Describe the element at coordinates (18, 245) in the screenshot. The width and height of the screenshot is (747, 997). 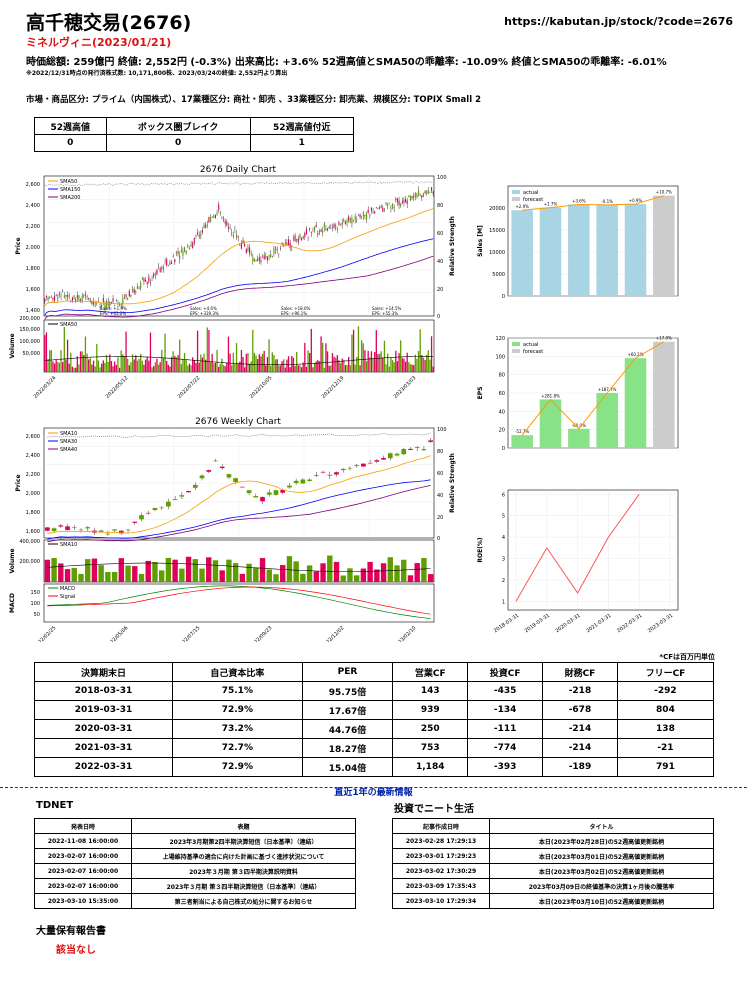
I see `daily-ylabel: Price` at that location.